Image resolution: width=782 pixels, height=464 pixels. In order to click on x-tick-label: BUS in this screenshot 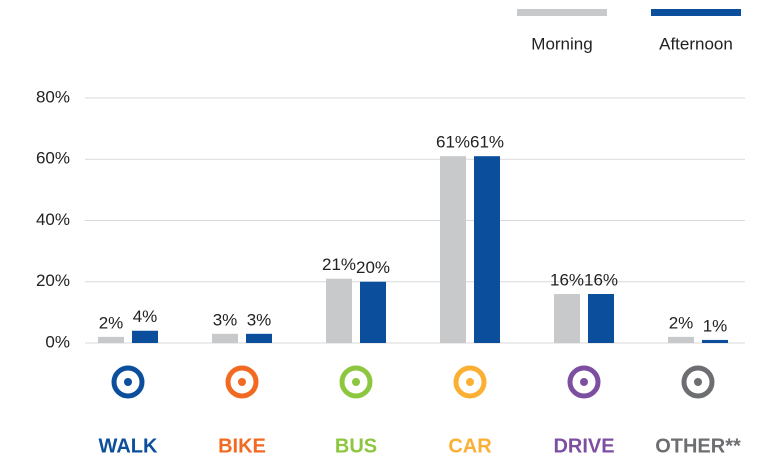, I will do `click(356, 446)`.